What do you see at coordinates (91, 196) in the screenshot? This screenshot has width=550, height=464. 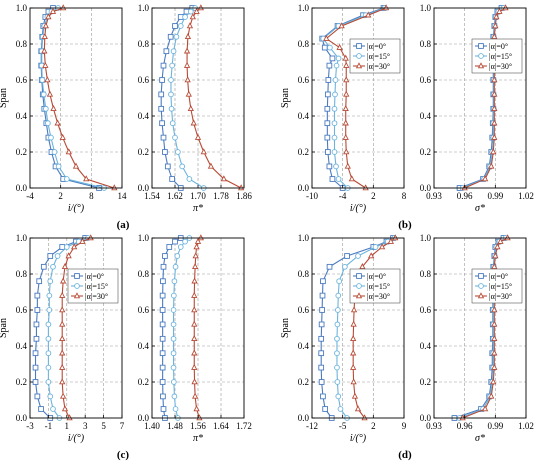 I see `x-tick-label: 8` at bounding box center [91, 196].